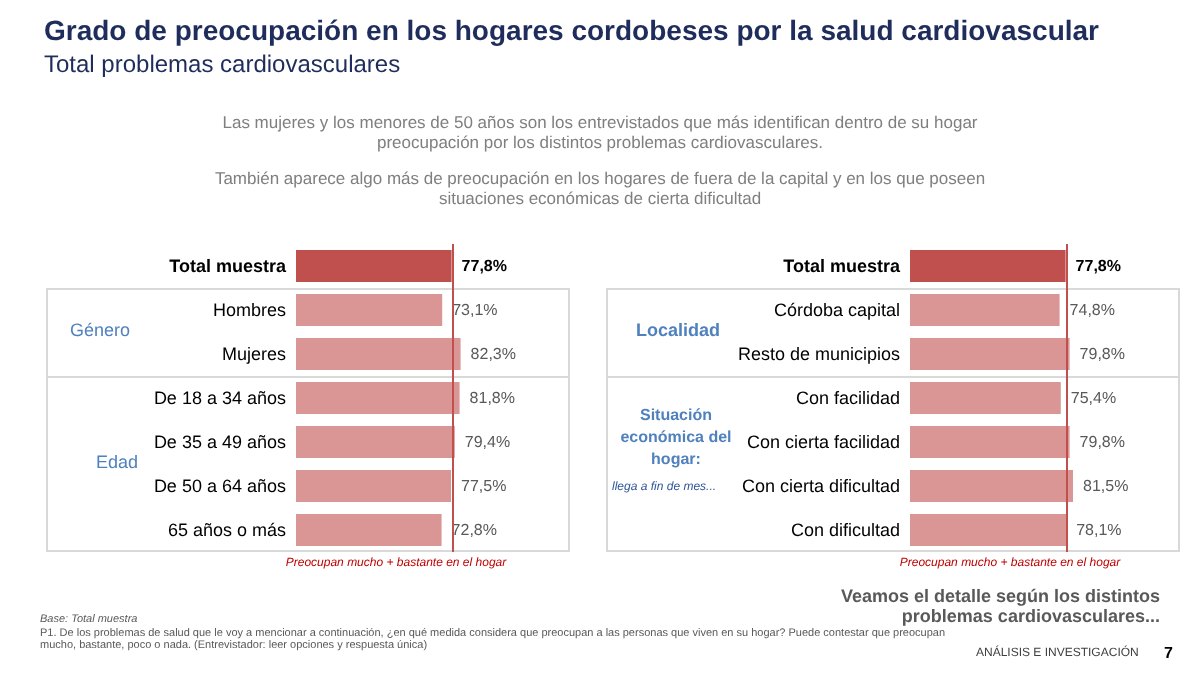  What do you see at coordinates (836, 310) in the screenshot?
I see `y-tick-label: Córdoba capital` at bounding box center [836, 310].